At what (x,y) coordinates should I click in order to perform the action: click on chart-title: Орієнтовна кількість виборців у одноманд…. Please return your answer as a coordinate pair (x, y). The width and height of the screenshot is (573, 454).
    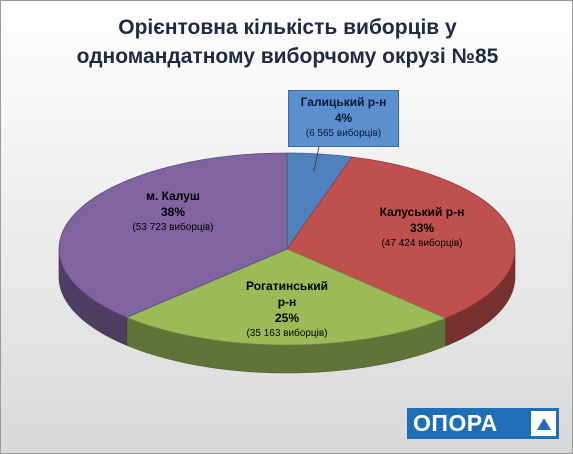
    Looking at the image, I should click on (286, 42).